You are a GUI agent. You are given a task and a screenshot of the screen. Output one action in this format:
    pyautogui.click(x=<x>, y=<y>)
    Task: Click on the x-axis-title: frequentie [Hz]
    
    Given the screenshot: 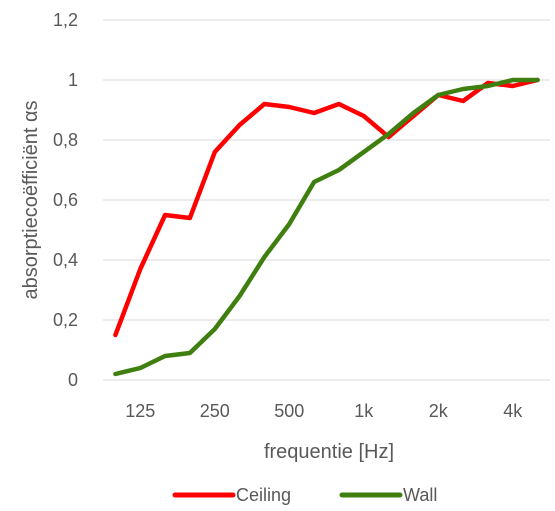 What is the action you would take?
    pyautogui.click(x=329, y=452)
    